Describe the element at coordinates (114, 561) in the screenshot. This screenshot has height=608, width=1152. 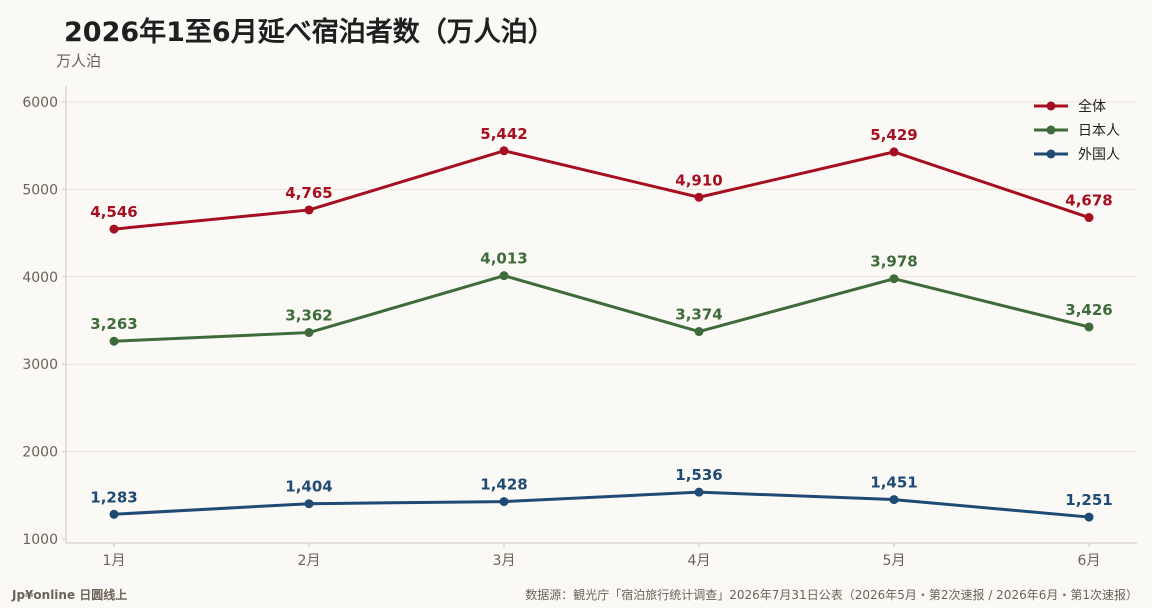
I see `x-tick-label: 1月` at that location.